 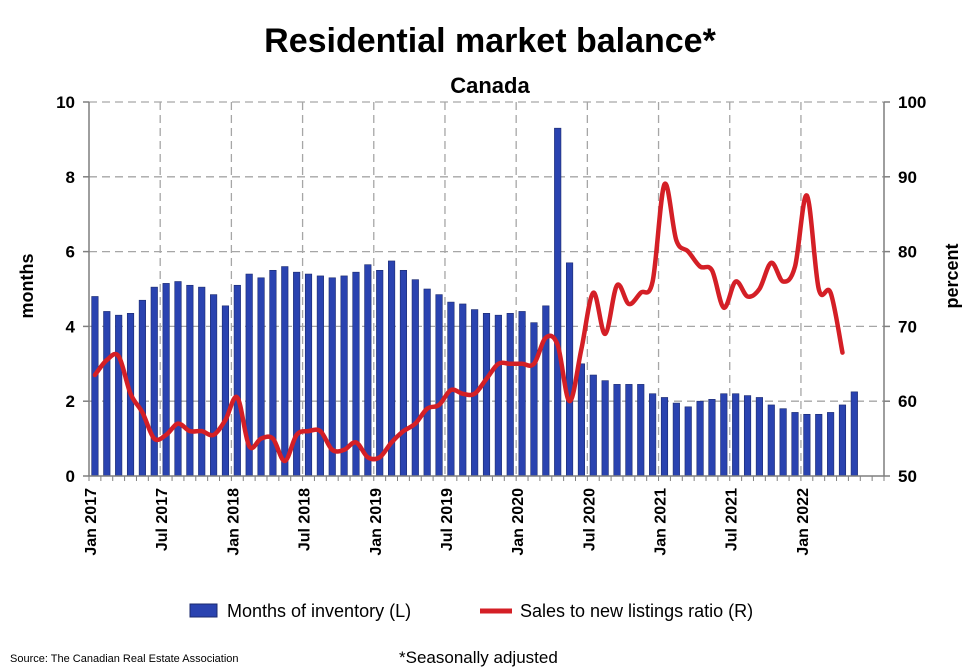 What do you see at coordinates (65, 102) in the screenshot?
I see `y-left-tick-label: 10` at bounding box center [65, 102].